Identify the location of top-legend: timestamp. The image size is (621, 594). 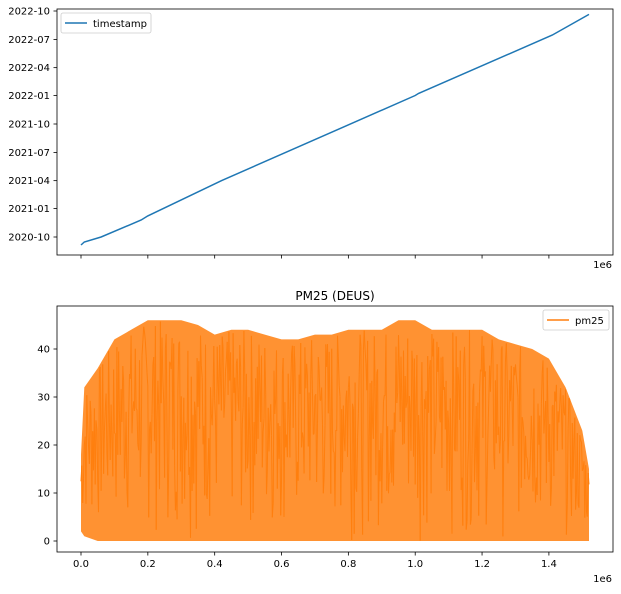
(106, 23).